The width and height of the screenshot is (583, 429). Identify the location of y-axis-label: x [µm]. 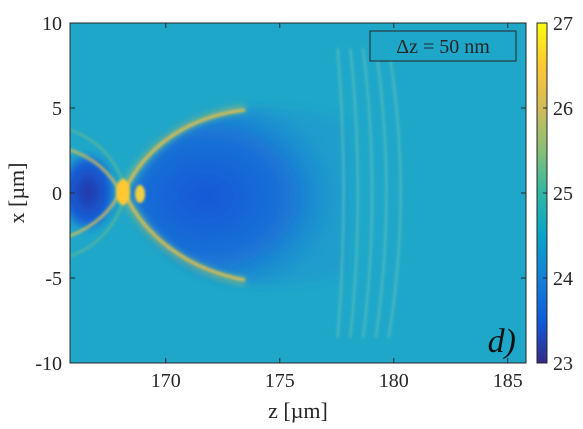
(16, 193).